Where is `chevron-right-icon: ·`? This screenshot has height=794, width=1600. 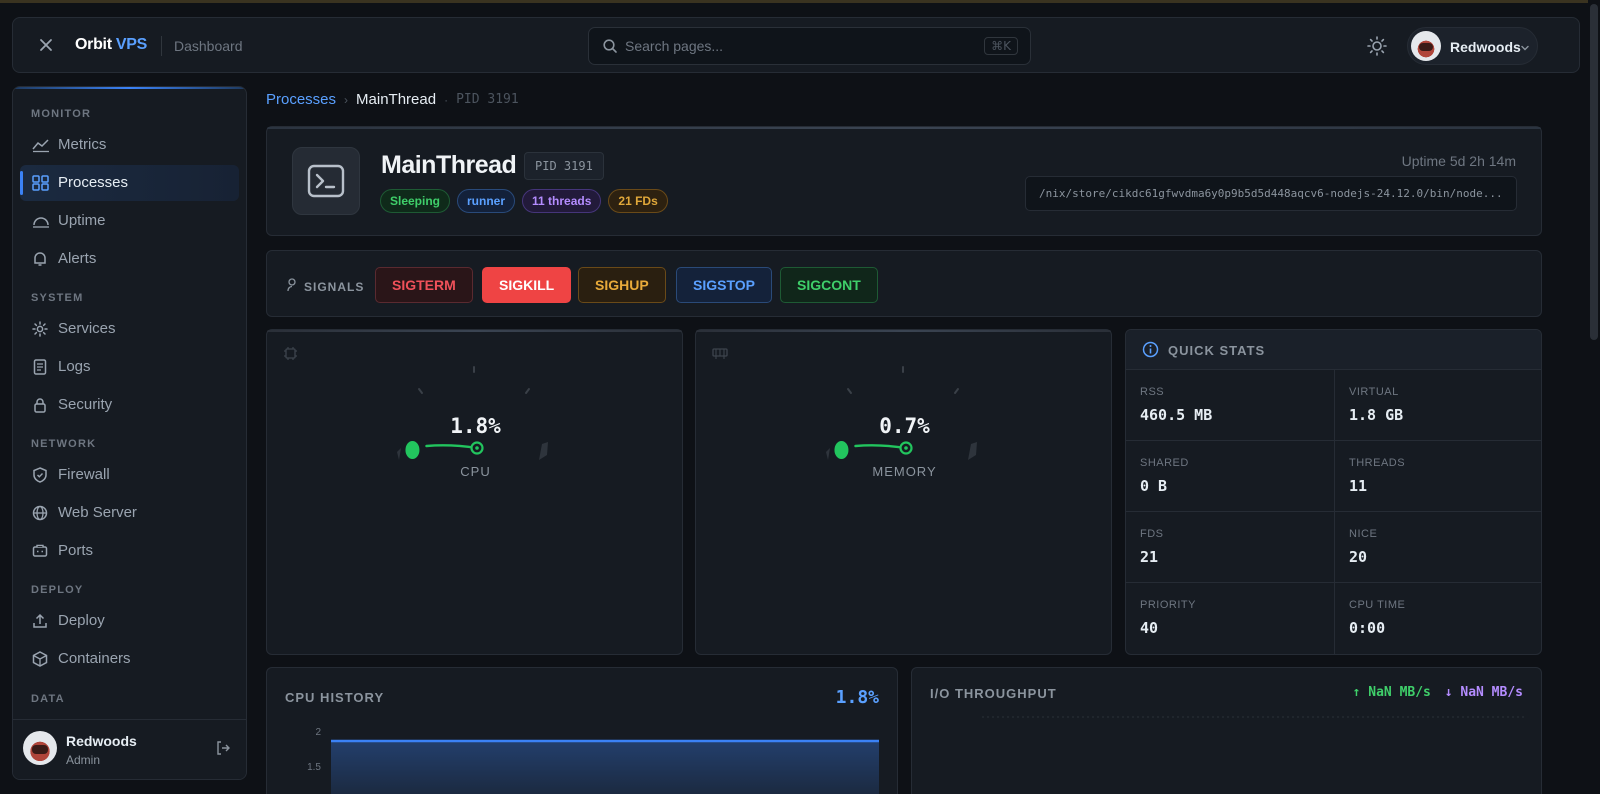
chevron-right-icon: · is located at coordinates (446, 99).